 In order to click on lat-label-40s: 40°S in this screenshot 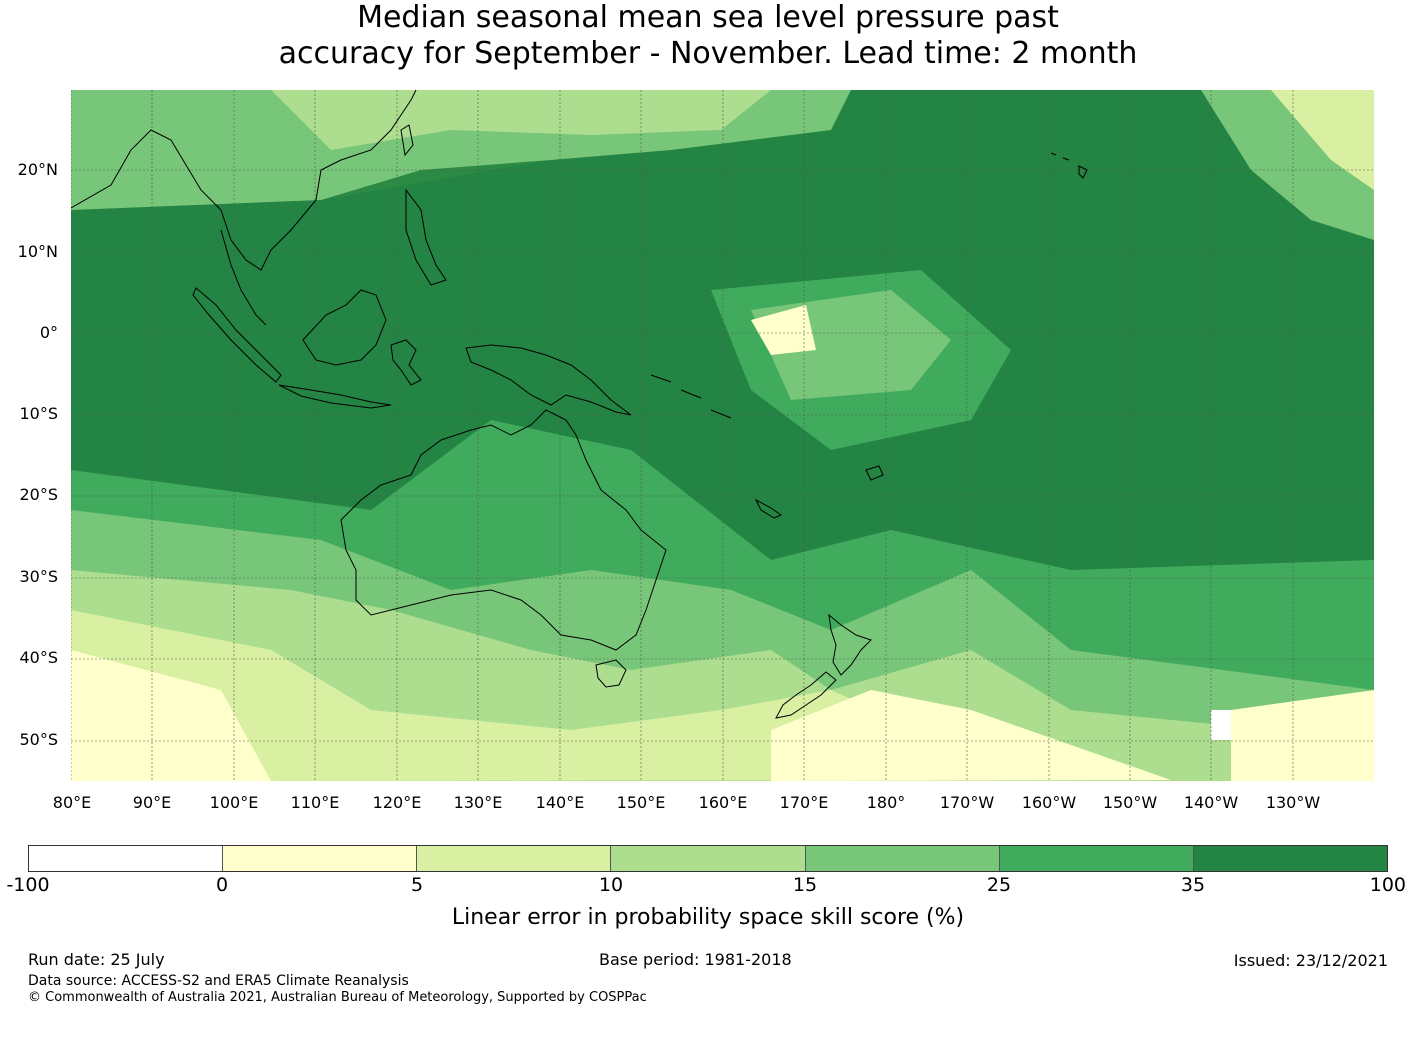, I will do `click(38, 657)`.